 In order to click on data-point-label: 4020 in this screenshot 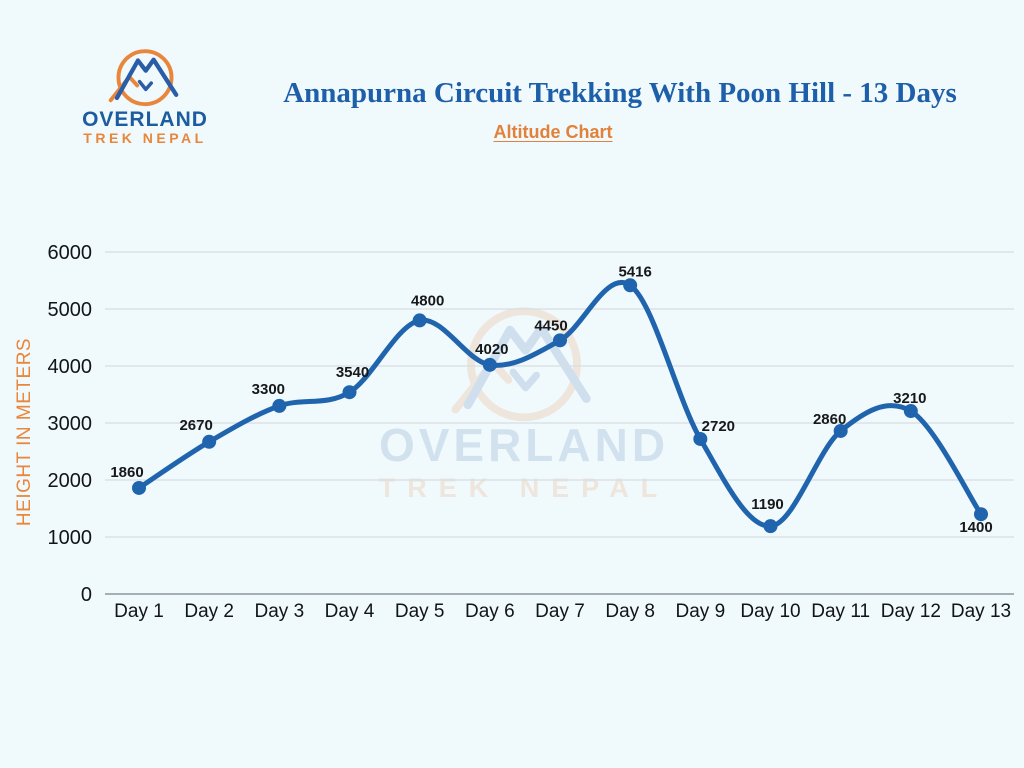, I will do `click(491, 349)`.